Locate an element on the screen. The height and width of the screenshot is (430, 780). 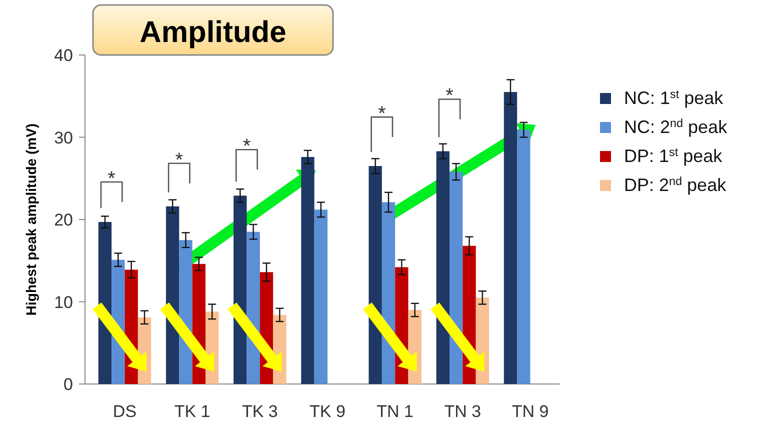
y-tick-label: 20 is located at coordinates (63, 220).